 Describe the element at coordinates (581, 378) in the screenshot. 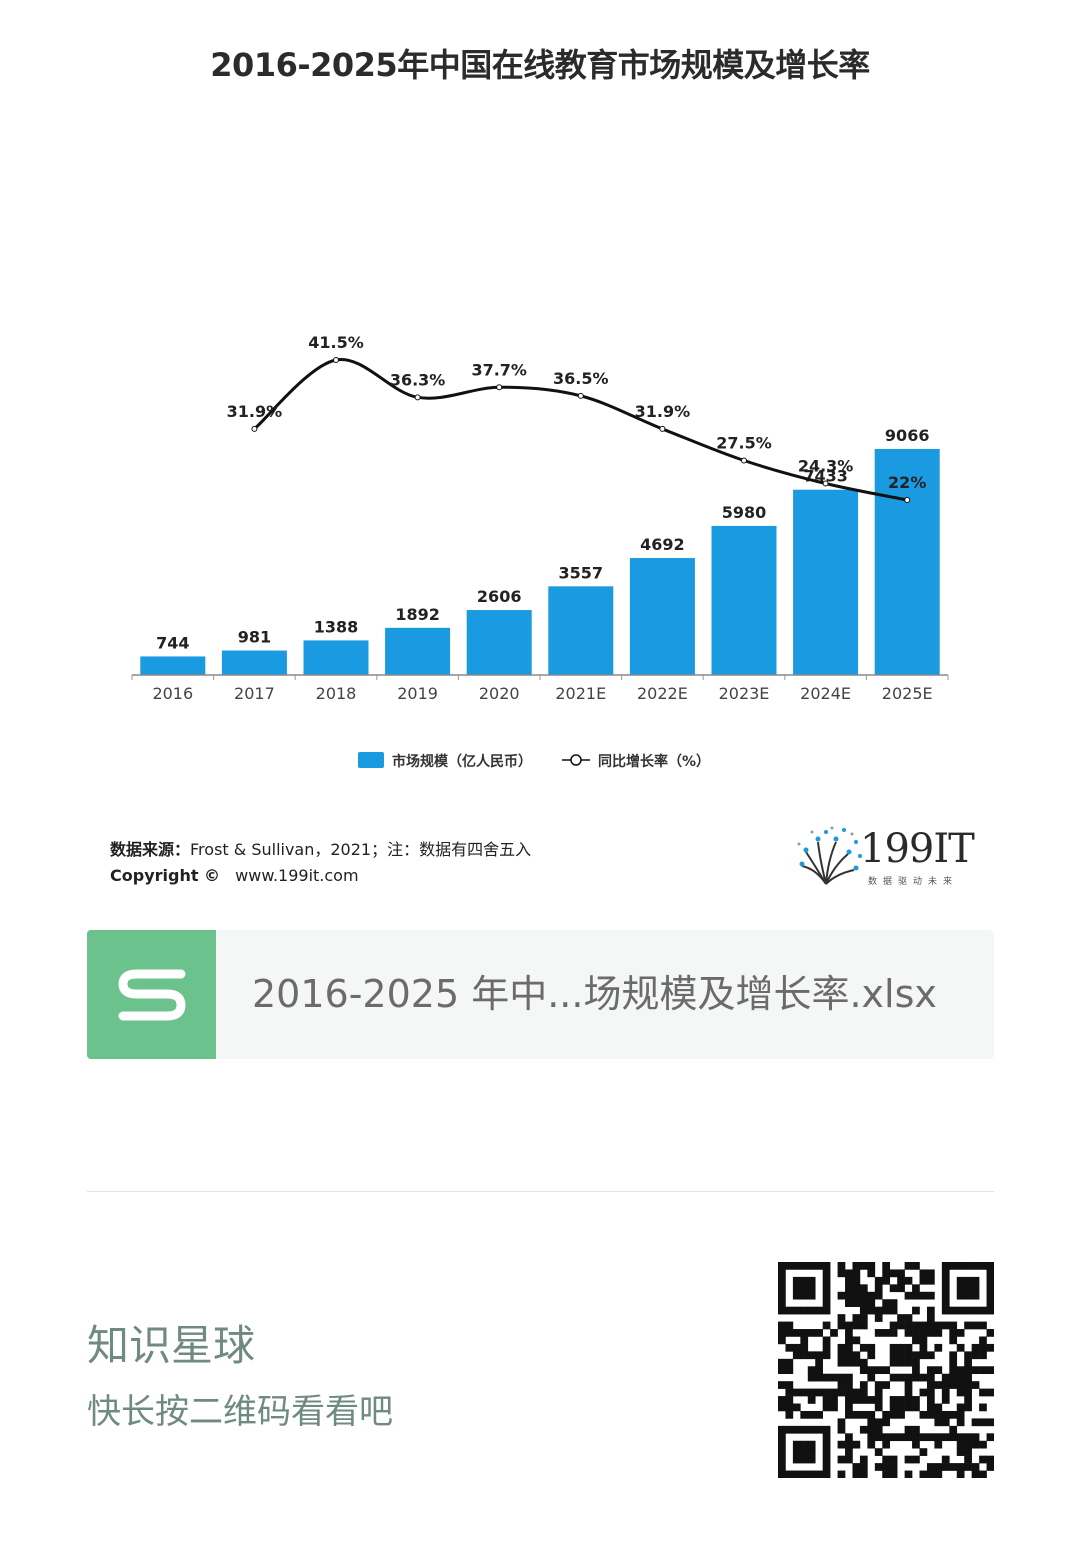

I see `growth-rate-label: 36.5%` at that location.